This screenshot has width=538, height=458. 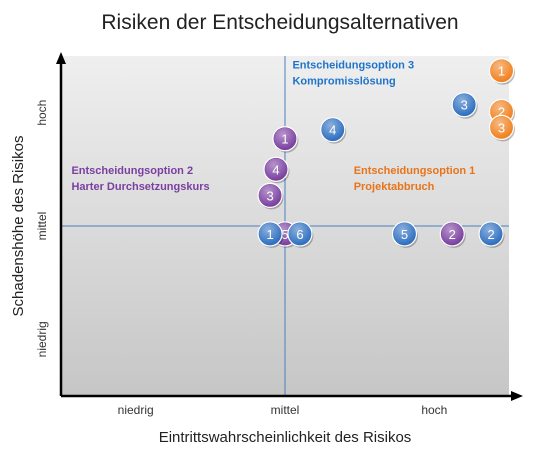 What do you see at coordinates (136, 410) in the screenshot?
I see `x-tick-label: niedrig` at bounding box center [136, 410].